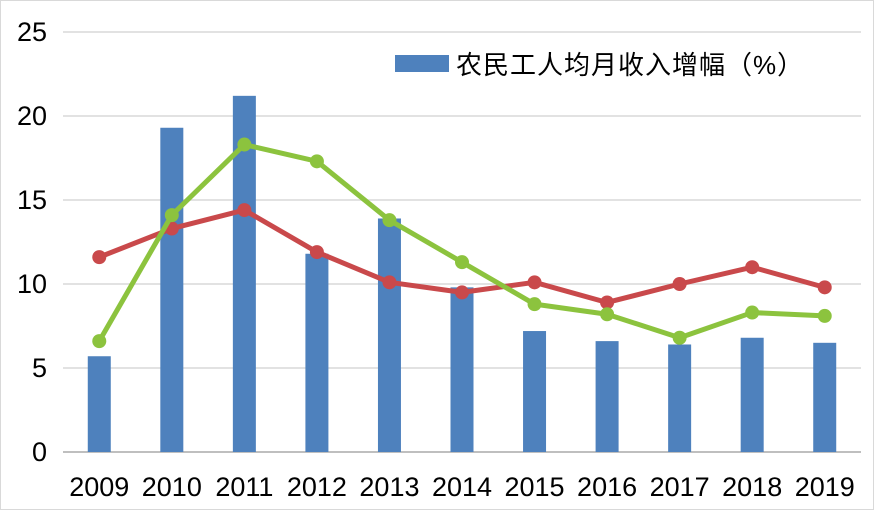 The image size is (874, 510). What do you see at coordinates (32, 116) in the screenshot?
I see `y-axis-tick-label: 20` at bounding box center [32, 116].